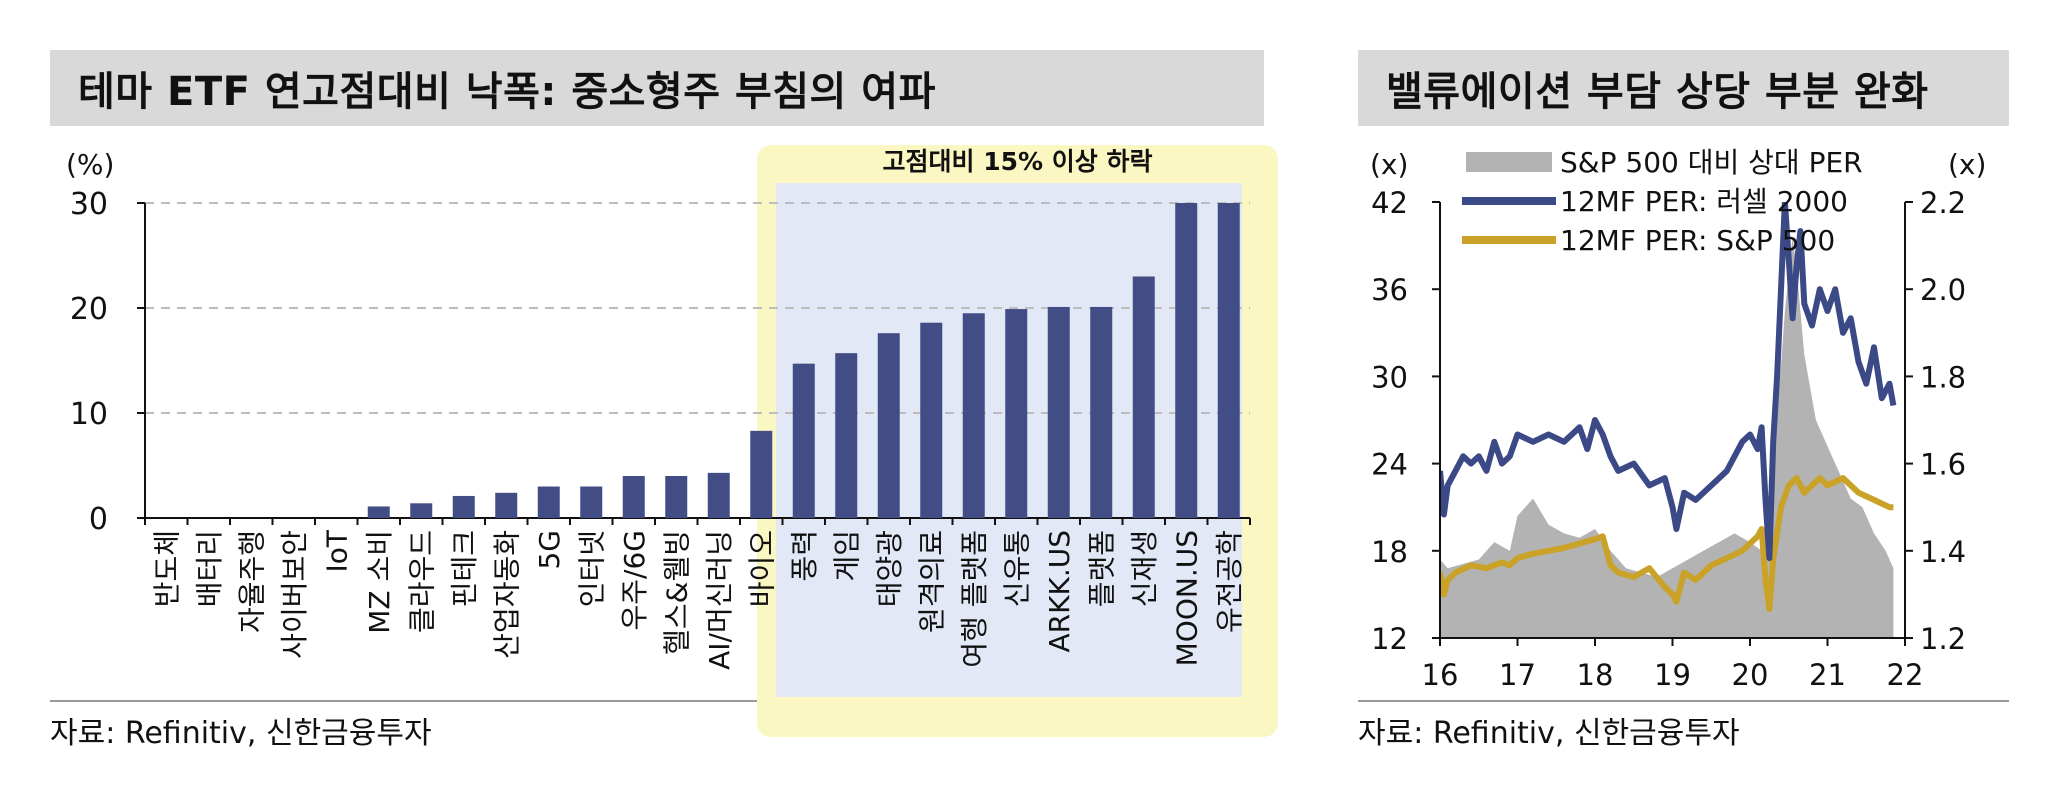 The width and height of the screenshot is (2051, 787). What do you see at coordinates (1389, 203) in the screenshot?
I see `left-y-tick-label: 42` at bounding box center [1389, 203].